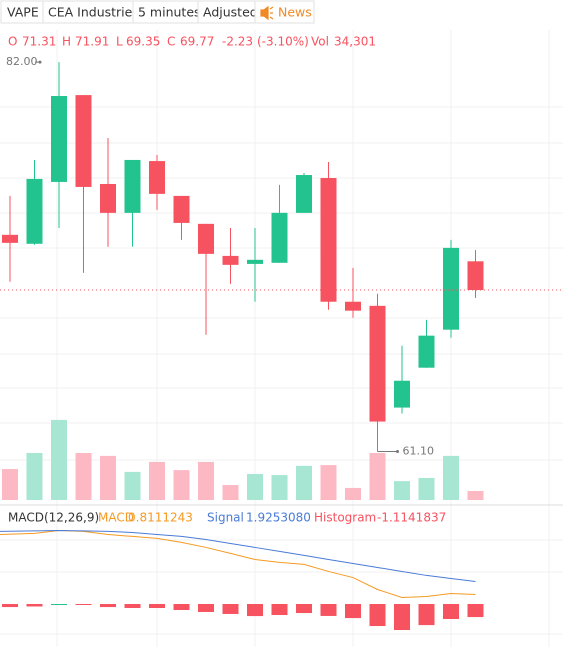 This screenshot has width=563, height=647. I want to click on max-label-dot, so click(40, 62).